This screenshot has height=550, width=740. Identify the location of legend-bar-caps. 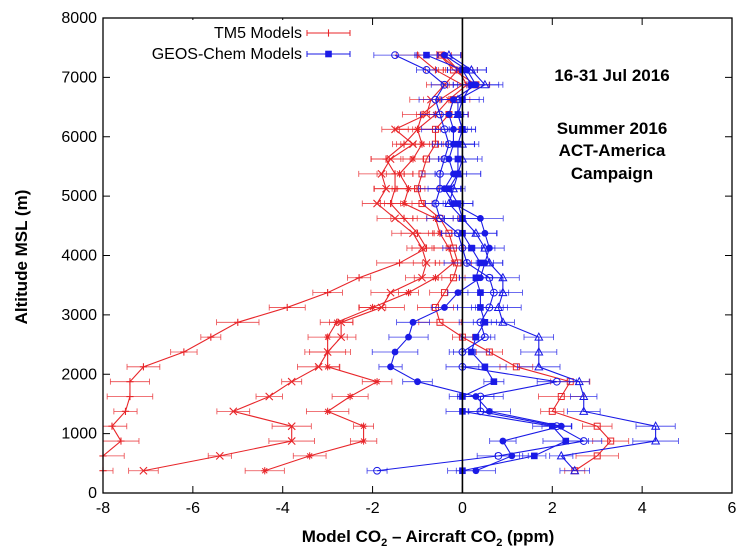
(328, 54).